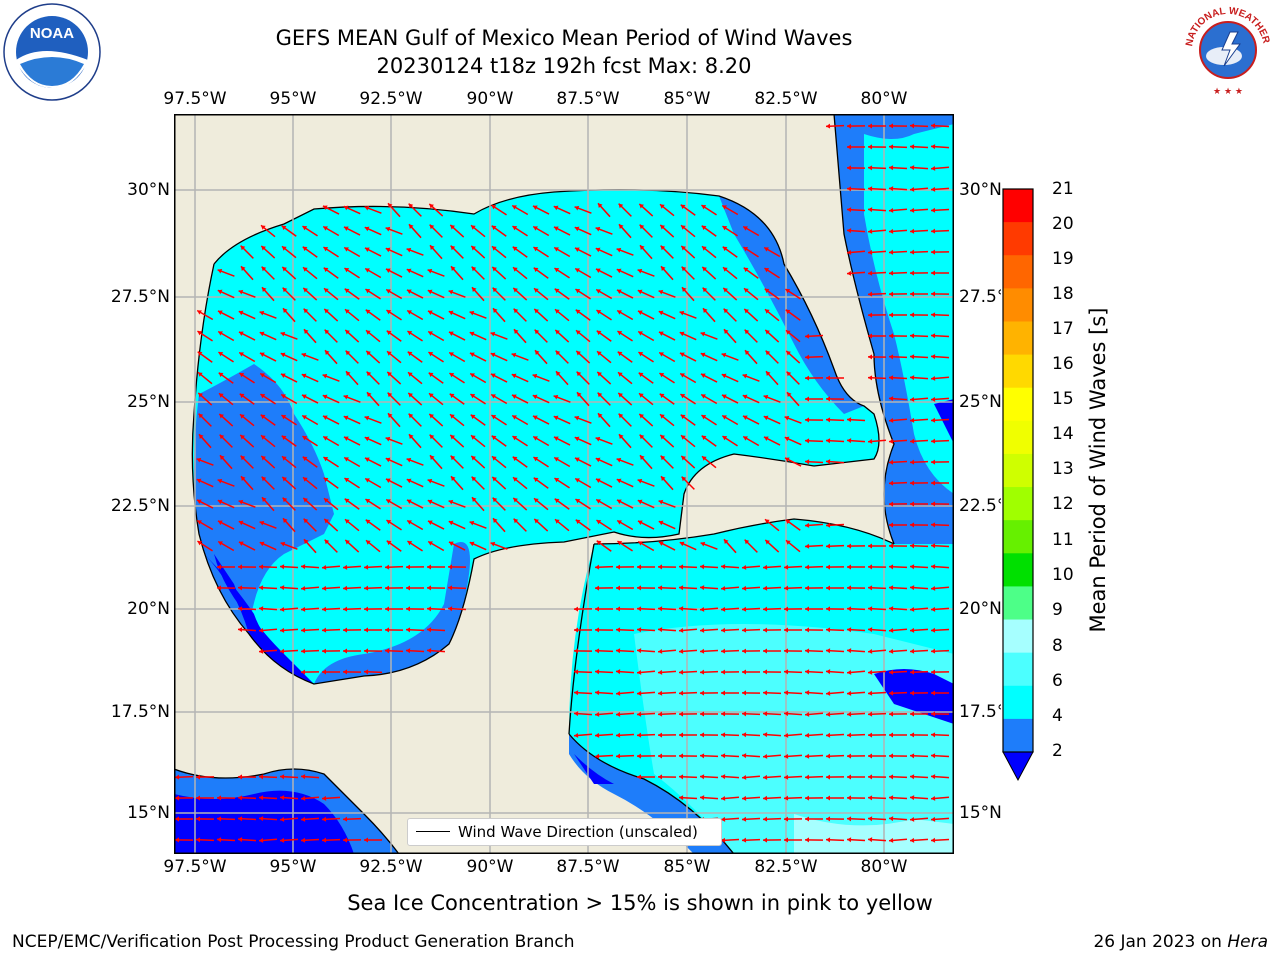  Describe the element at coordinates (1057, 610) in the screenshot. I see `colorbar-tick: 9` at that location.